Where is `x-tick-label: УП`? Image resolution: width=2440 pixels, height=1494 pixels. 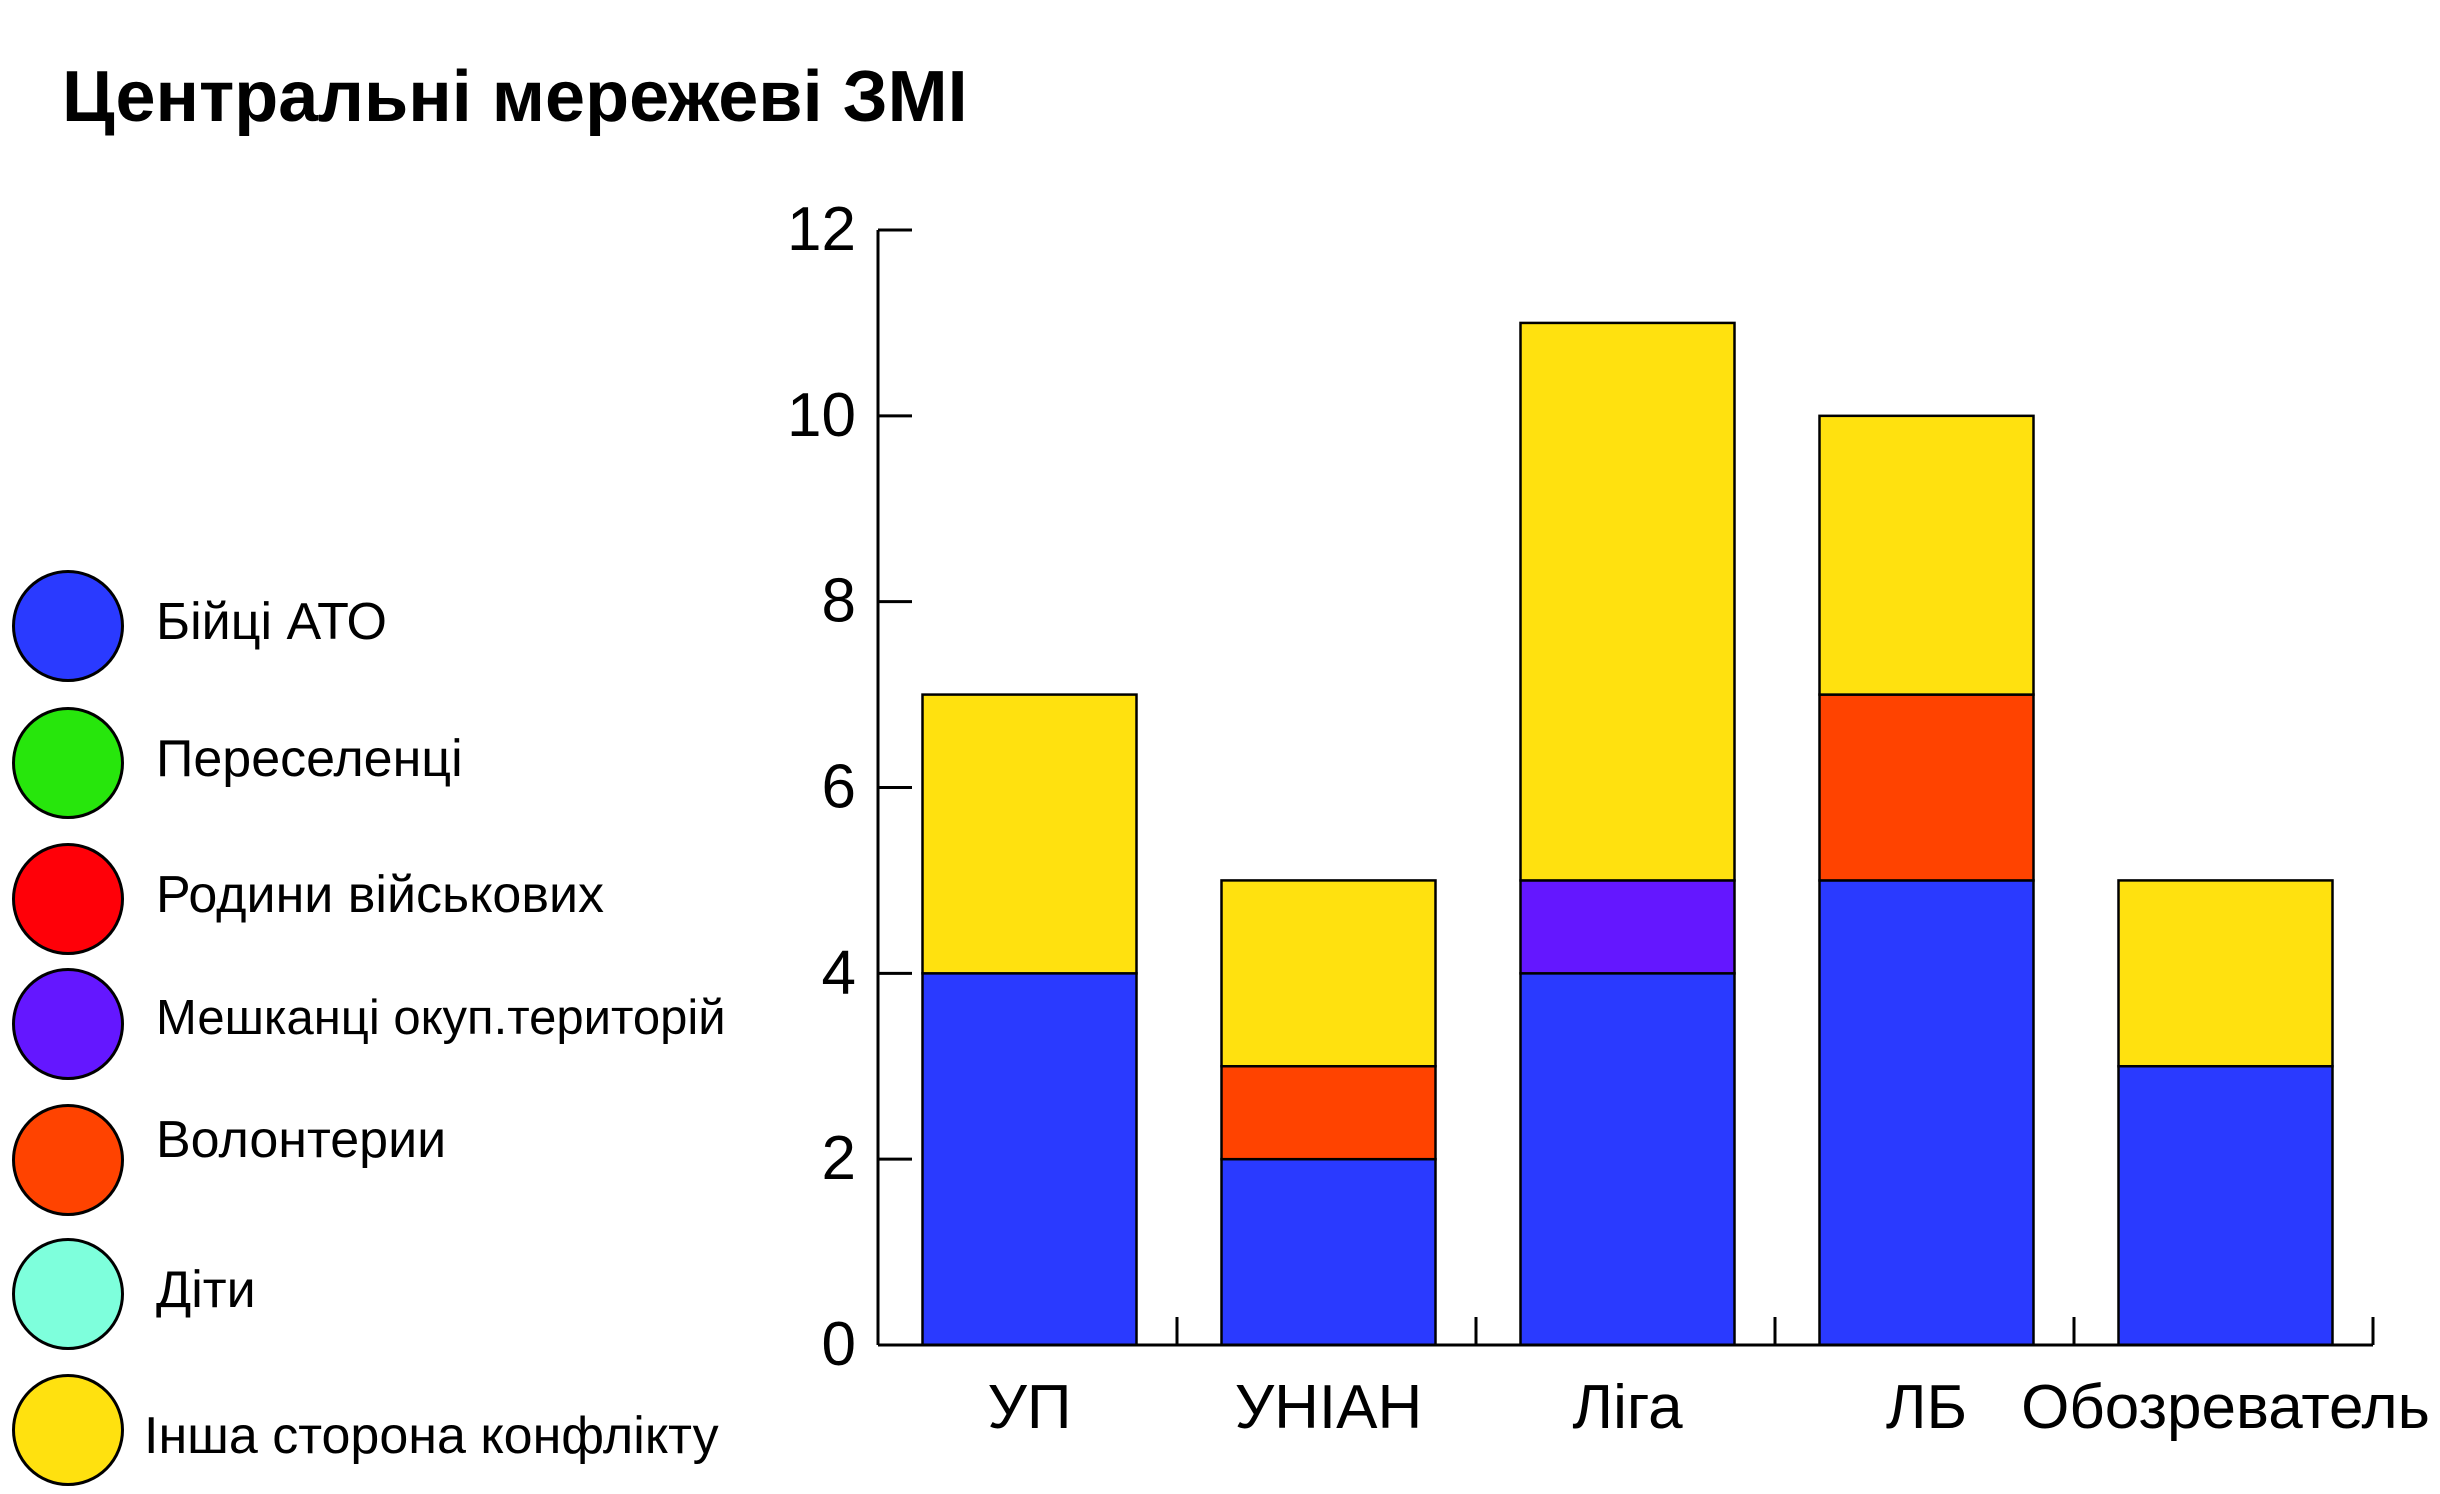 x-tick-label: УП is located at coordinates (1030, 1407).